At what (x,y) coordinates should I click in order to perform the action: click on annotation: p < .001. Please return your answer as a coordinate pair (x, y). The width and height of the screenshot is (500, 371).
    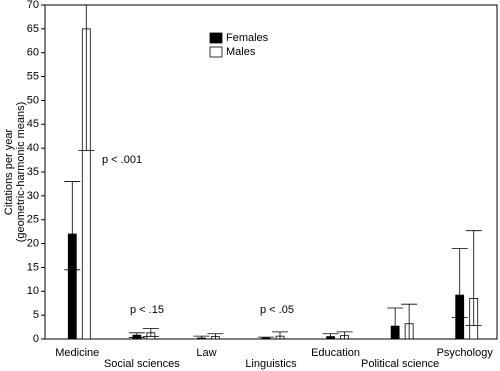
    Looking at the image, I should click on (122, 160).